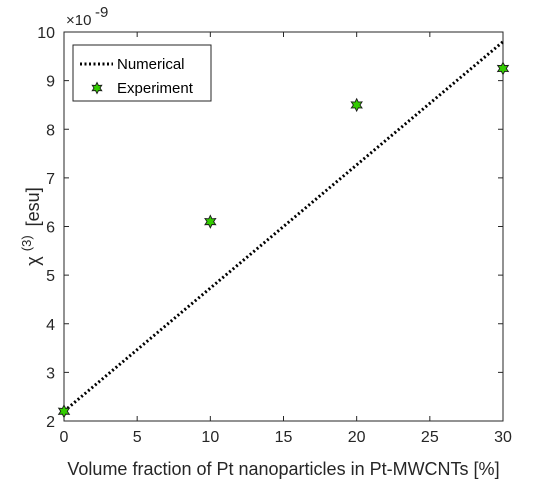  I want to click on y-axis-label-symbol: χ, so click(33, 261).